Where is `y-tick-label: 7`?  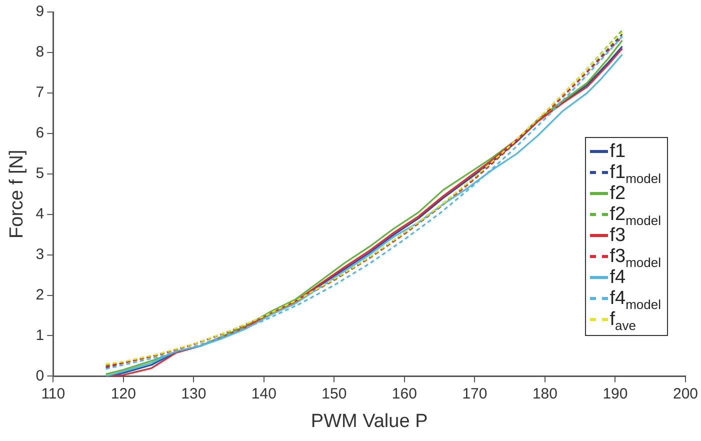 y-tick-label: 7 is located at coordinates (40, 93).